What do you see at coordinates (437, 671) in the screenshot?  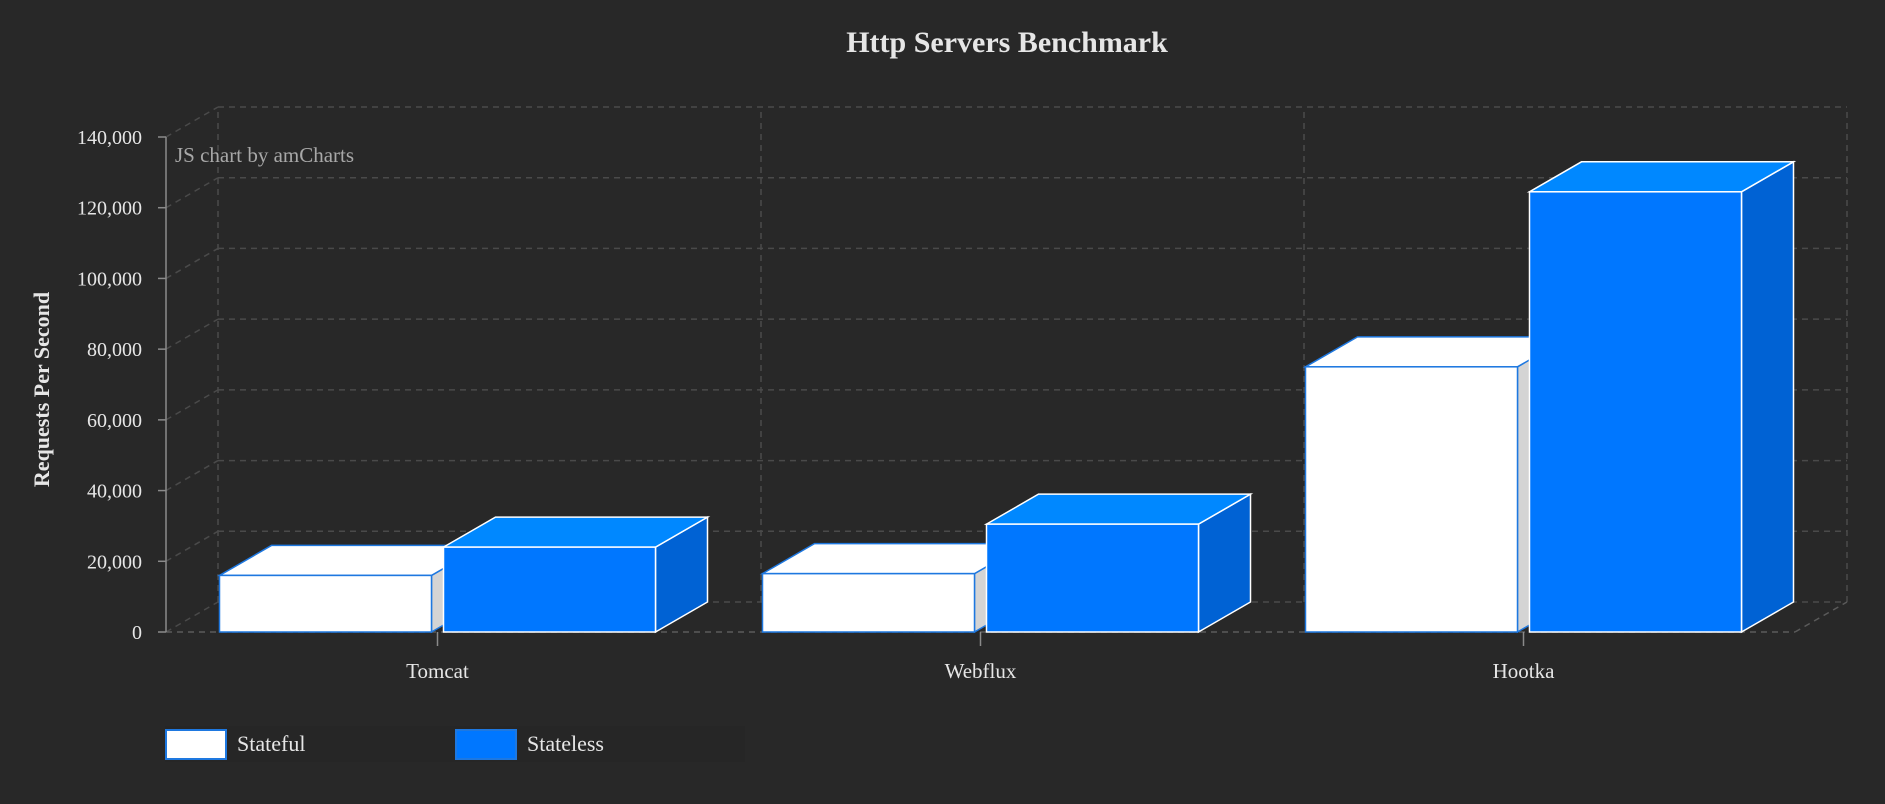 I see `x-tick-label: Tomcat` at bounding box center [437, 671].